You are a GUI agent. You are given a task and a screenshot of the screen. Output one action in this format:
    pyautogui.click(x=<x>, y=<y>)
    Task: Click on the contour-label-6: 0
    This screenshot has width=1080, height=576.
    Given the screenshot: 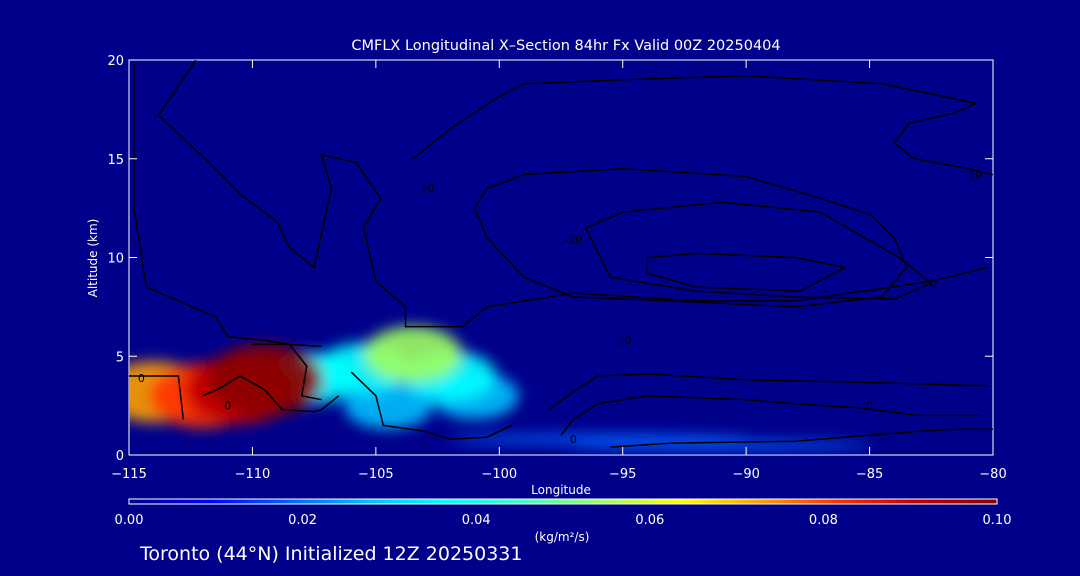 What is the action you would take?
    pyautogui.click(x=869, y=406)
    